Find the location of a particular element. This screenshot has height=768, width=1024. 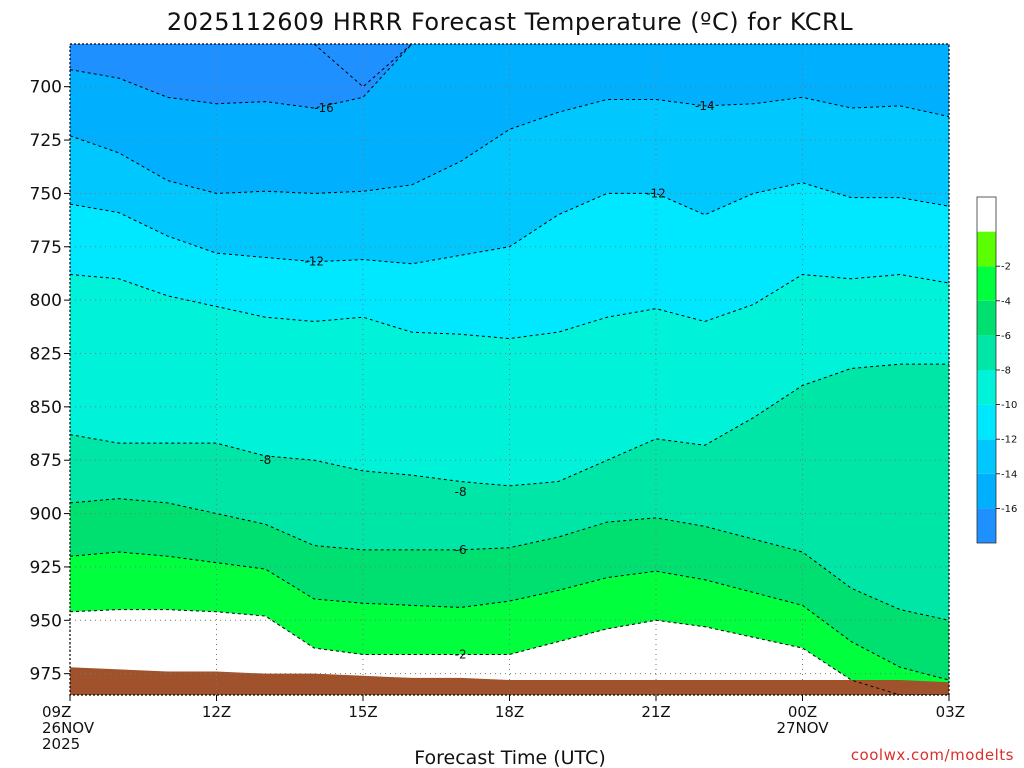

y-tick-label: 800 is located at coordinates (46, 301).